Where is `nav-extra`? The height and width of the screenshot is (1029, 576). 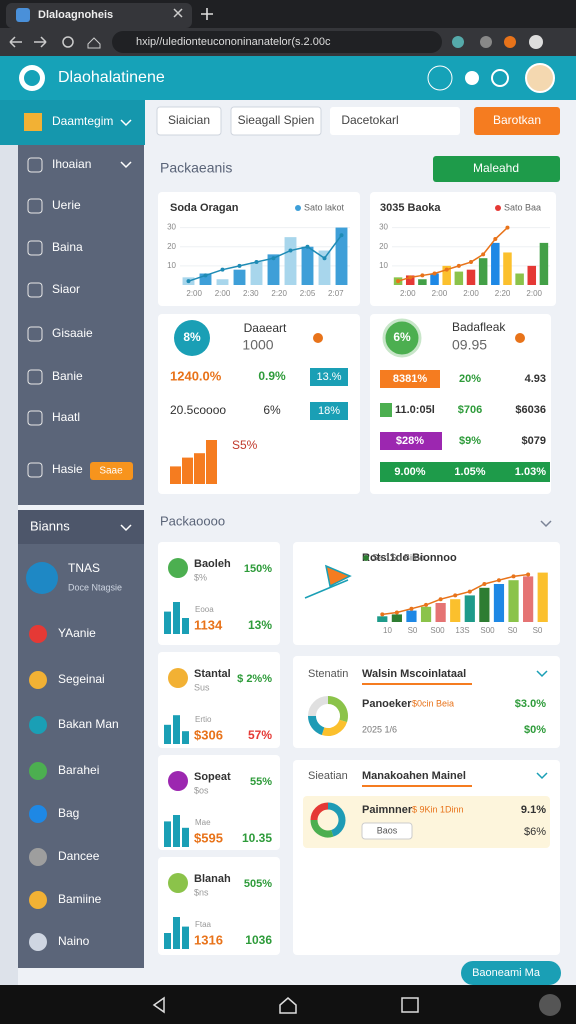 nav-extra is located at coordinates (550, 1005).